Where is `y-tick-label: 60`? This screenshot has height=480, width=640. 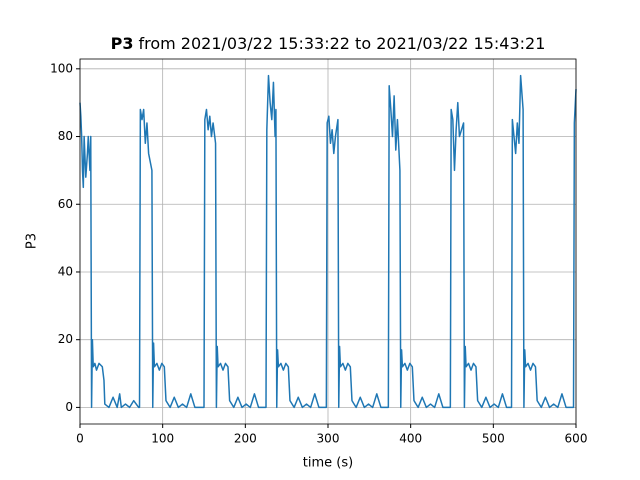
y-tick-label: 60 is located at coordinates (65, 204).